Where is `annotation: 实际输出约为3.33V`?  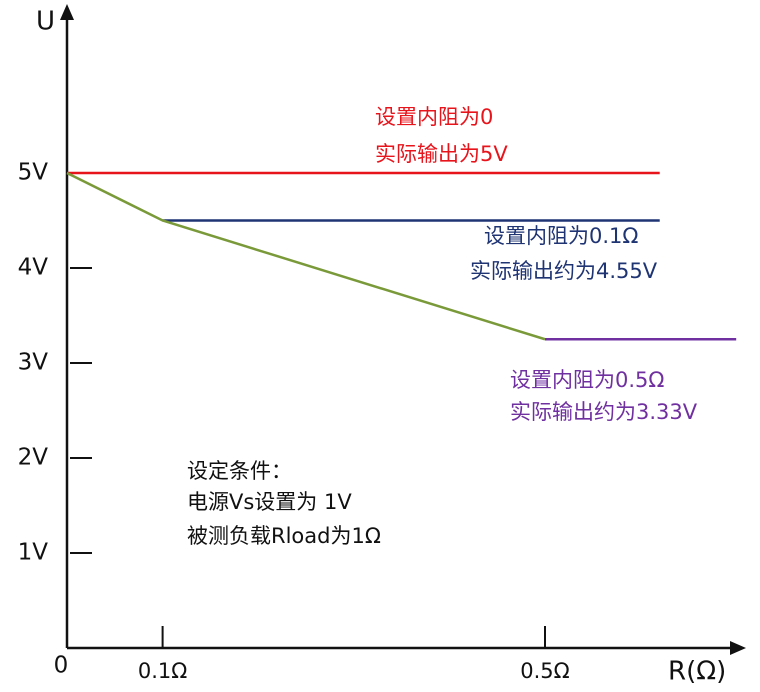 annotation: 实际输出约为3.33V is located at coordinates (604, 412).